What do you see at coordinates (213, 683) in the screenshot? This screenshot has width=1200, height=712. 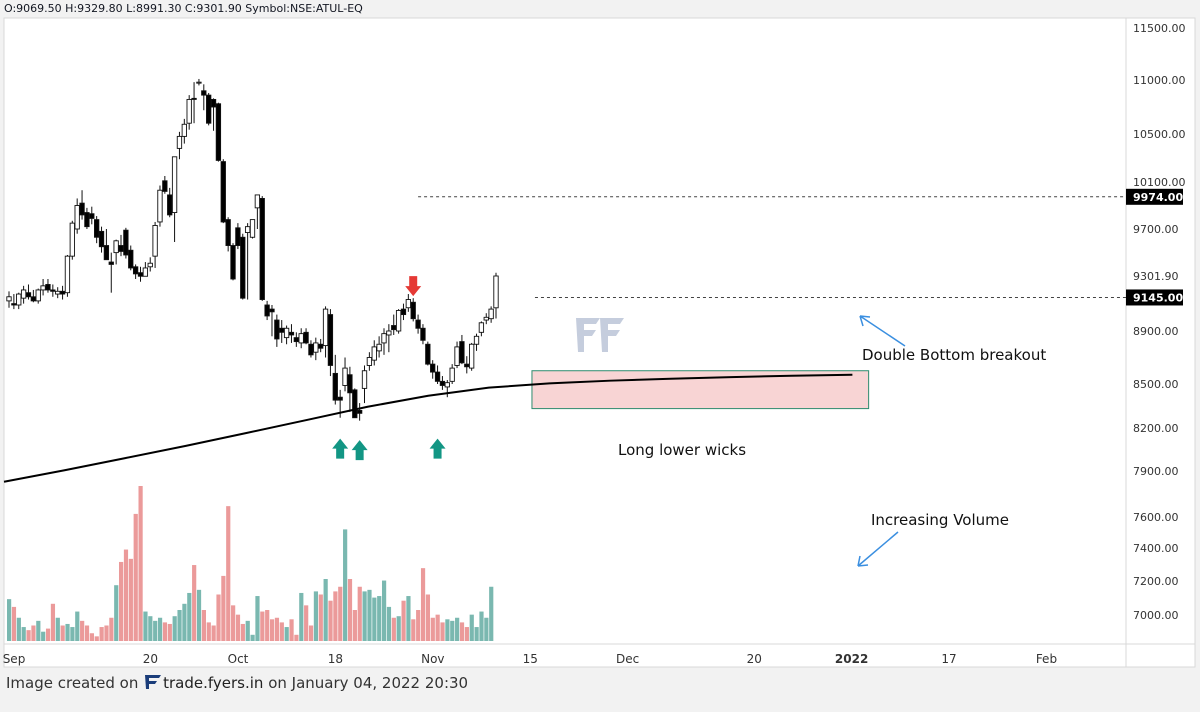 I see `footer-brand: trade.fyers.in` at bounding box center [213, 683].